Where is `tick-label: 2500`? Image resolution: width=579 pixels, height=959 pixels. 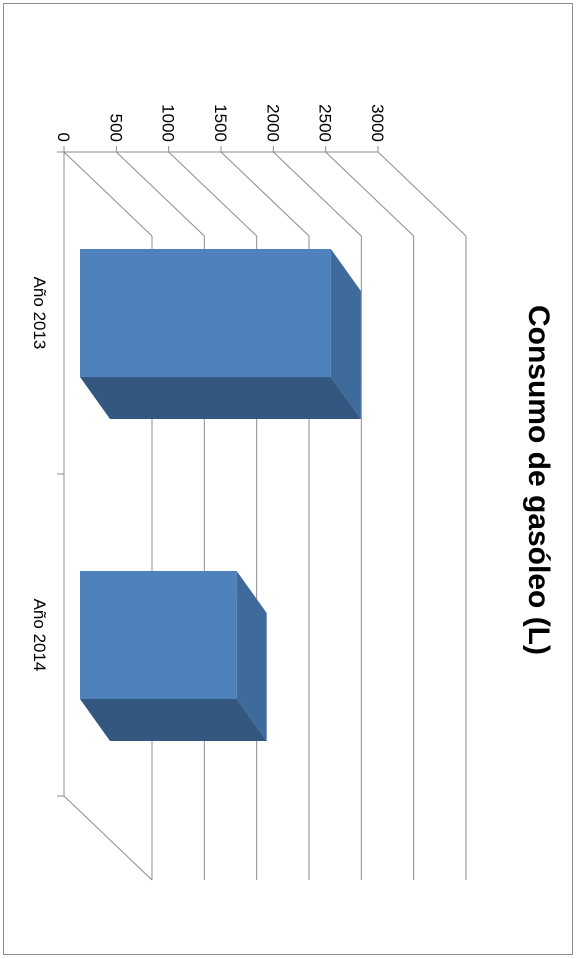
tick-label: 2500 is located at coordinates (325, 123).